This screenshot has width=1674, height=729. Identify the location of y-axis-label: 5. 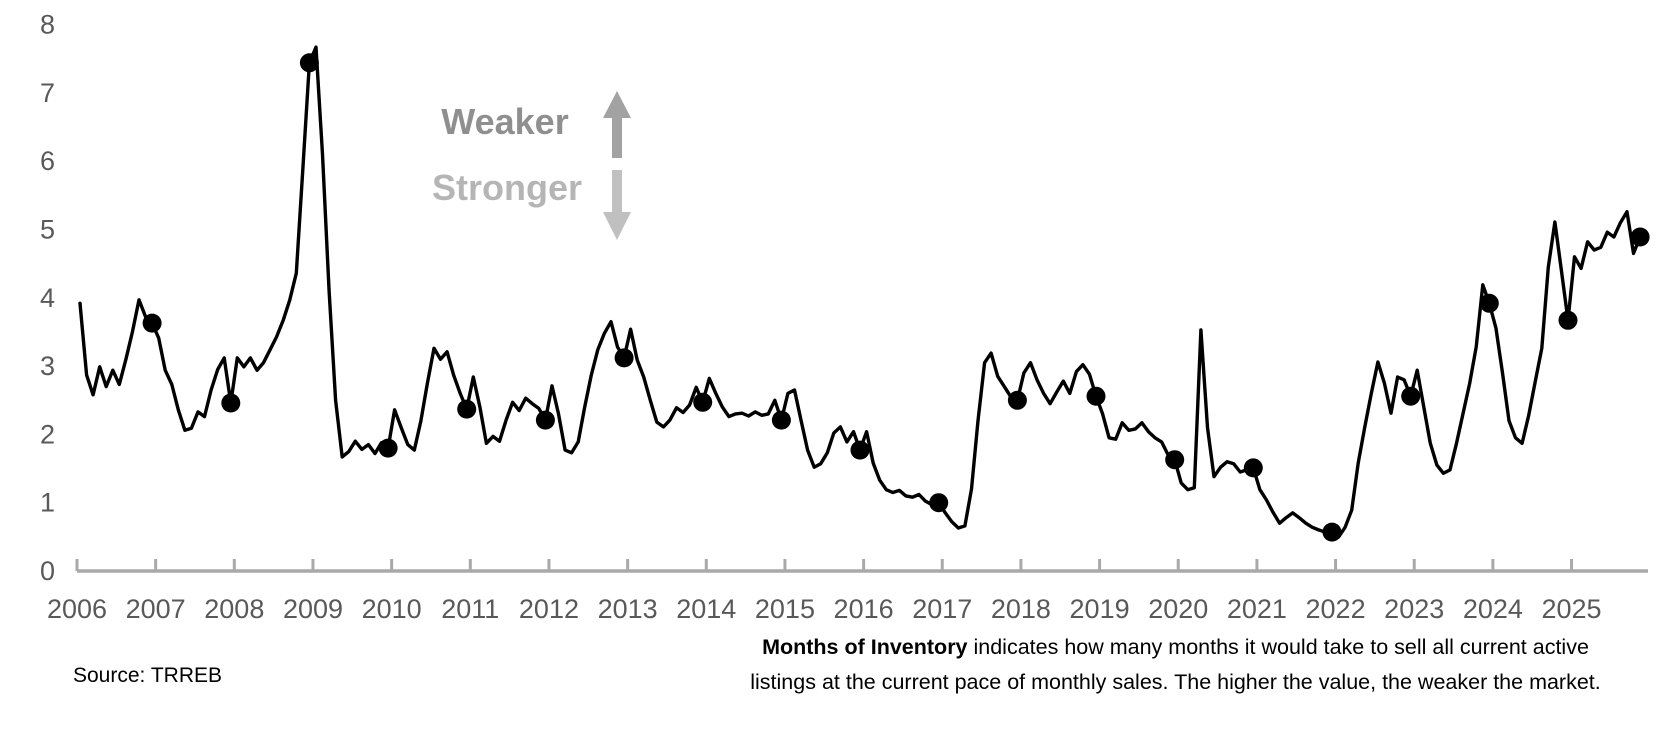
(47, 230).